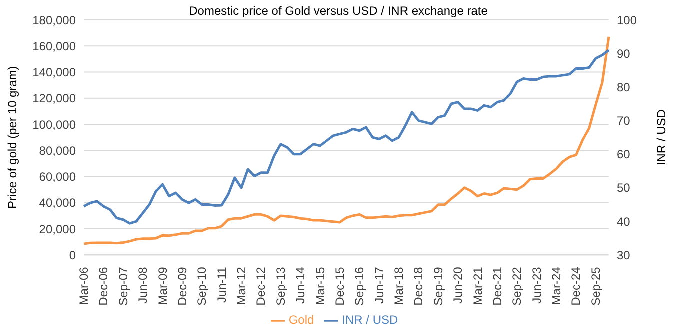 The image size is (677, 332). Describe the element at coordinates (143, 285) in the screenshot. I see `x-tick-label: Jun-08` at that location.